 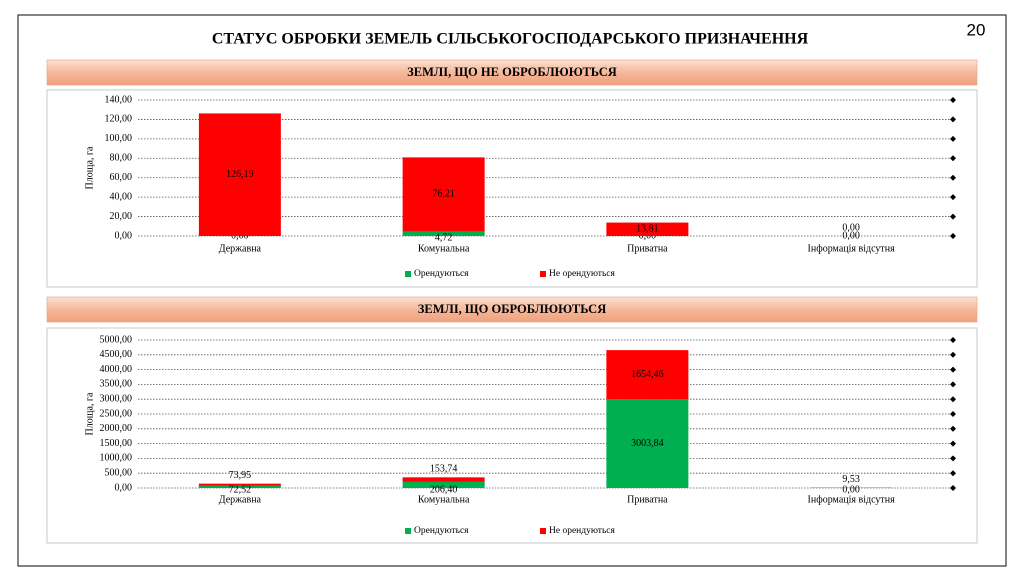 What do you see at coordinates (119, 472) in the screenshot?
I see `y-tick-label: 500,00` at bounding box center [119, 472].